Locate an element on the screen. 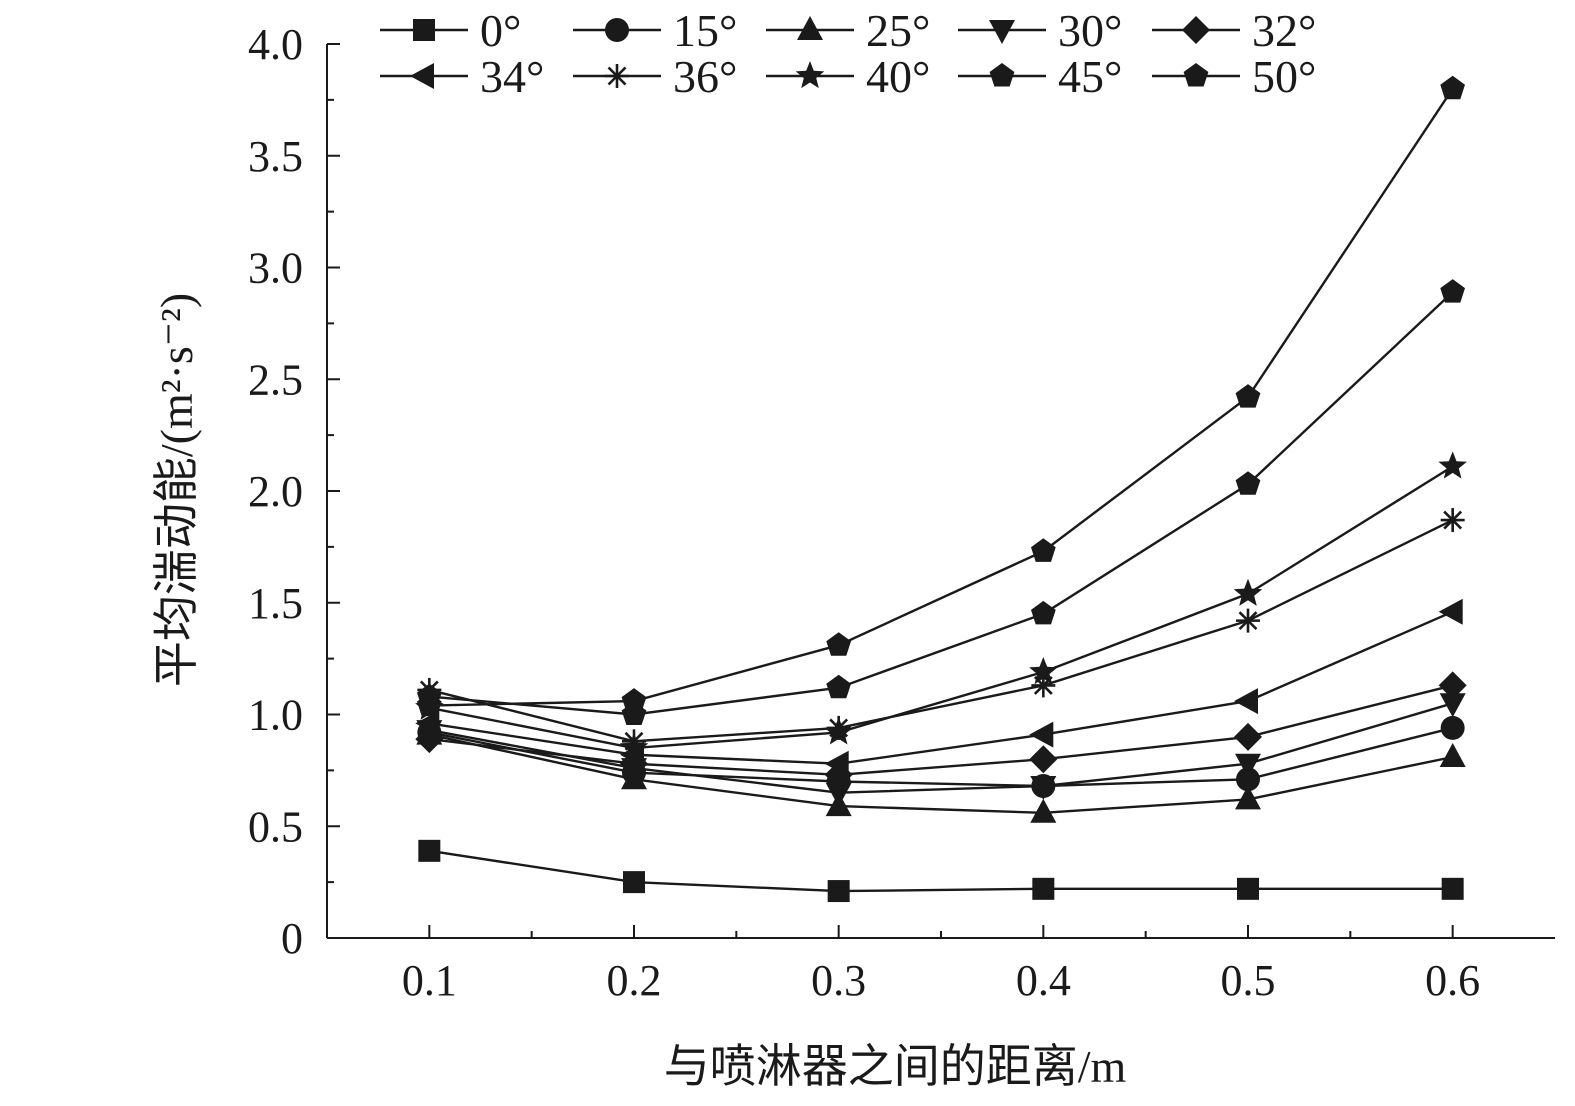 The width and height of the screenshot is (1575, 1106). x-tick-label: 0.1 is located at coordinates (429, 980).